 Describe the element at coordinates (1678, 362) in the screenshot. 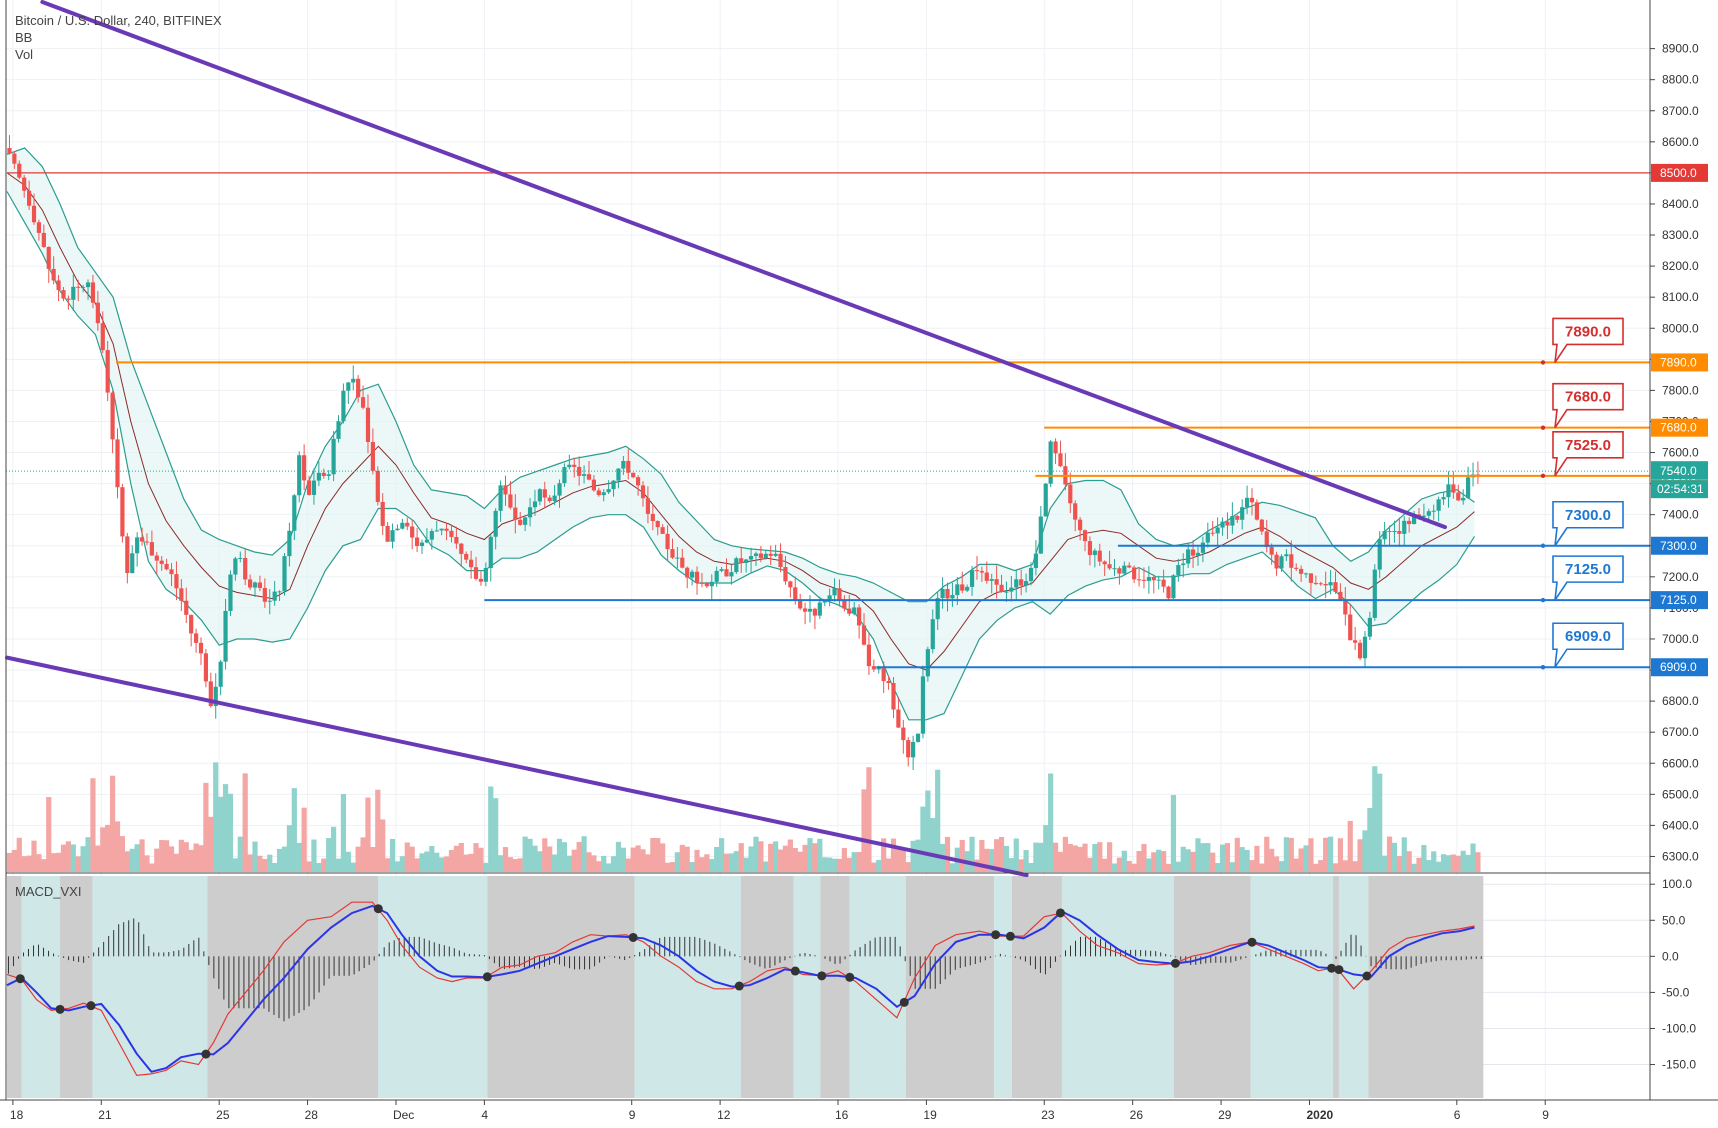

I see `price-tag-label: 7890.0` at that location.